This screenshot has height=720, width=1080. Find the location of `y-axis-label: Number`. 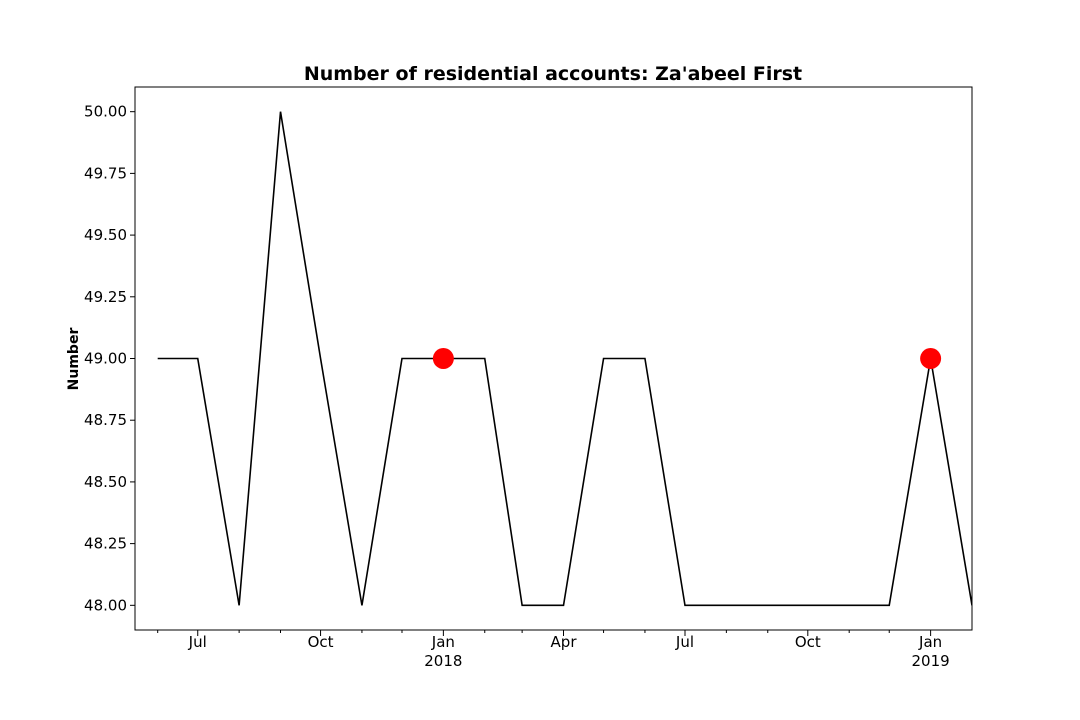

y-axis-label: Number is located at coordinates (74, 359).